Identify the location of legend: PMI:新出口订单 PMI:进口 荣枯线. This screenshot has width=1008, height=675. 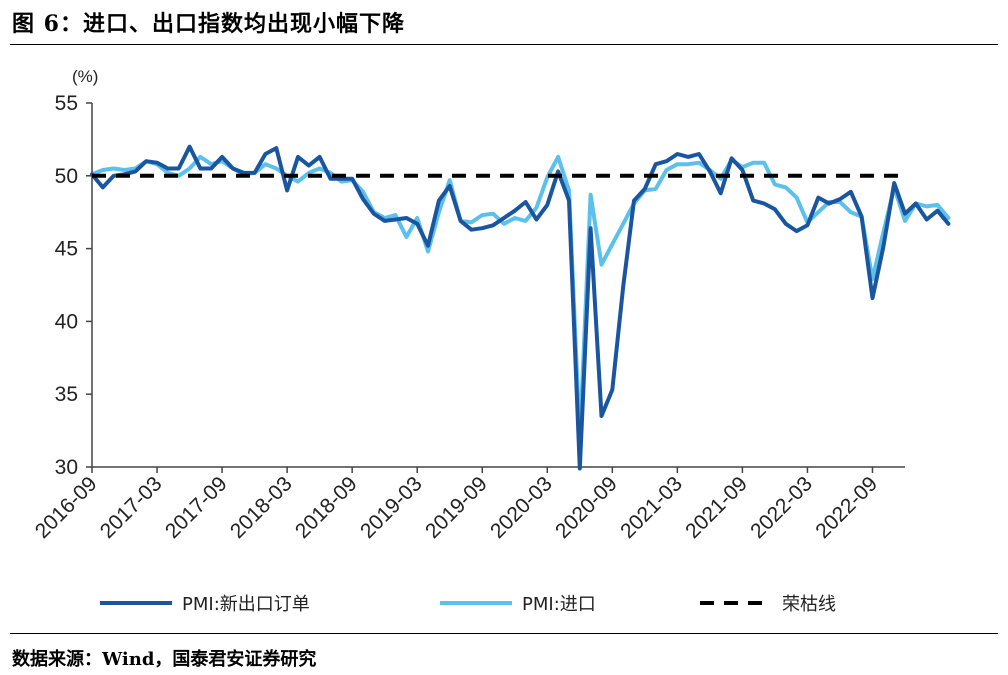
(468, 604).